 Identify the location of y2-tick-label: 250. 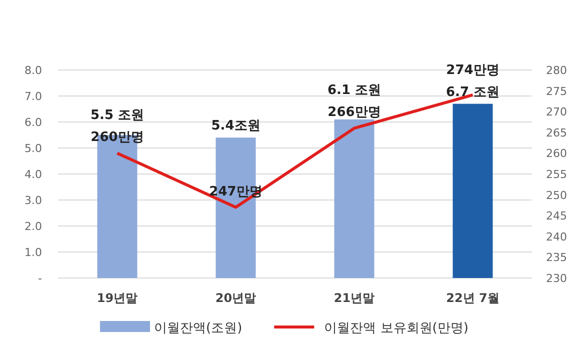
(556, 195).